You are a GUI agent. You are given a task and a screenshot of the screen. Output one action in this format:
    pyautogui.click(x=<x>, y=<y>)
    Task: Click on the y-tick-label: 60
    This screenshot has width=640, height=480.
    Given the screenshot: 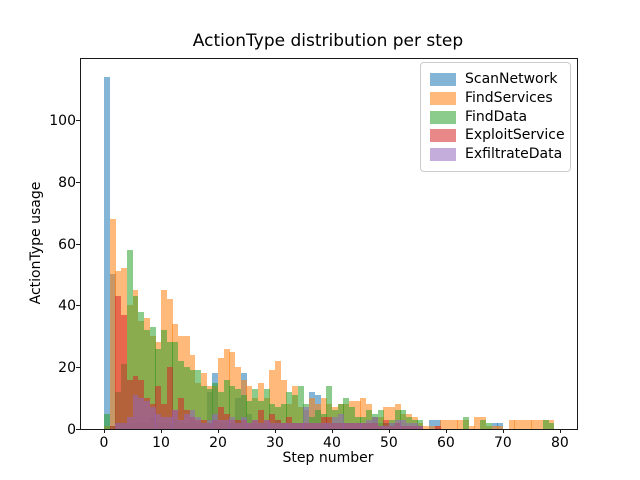 What is the action you would take?
    pyautogui.click(x=67, y=244)
    